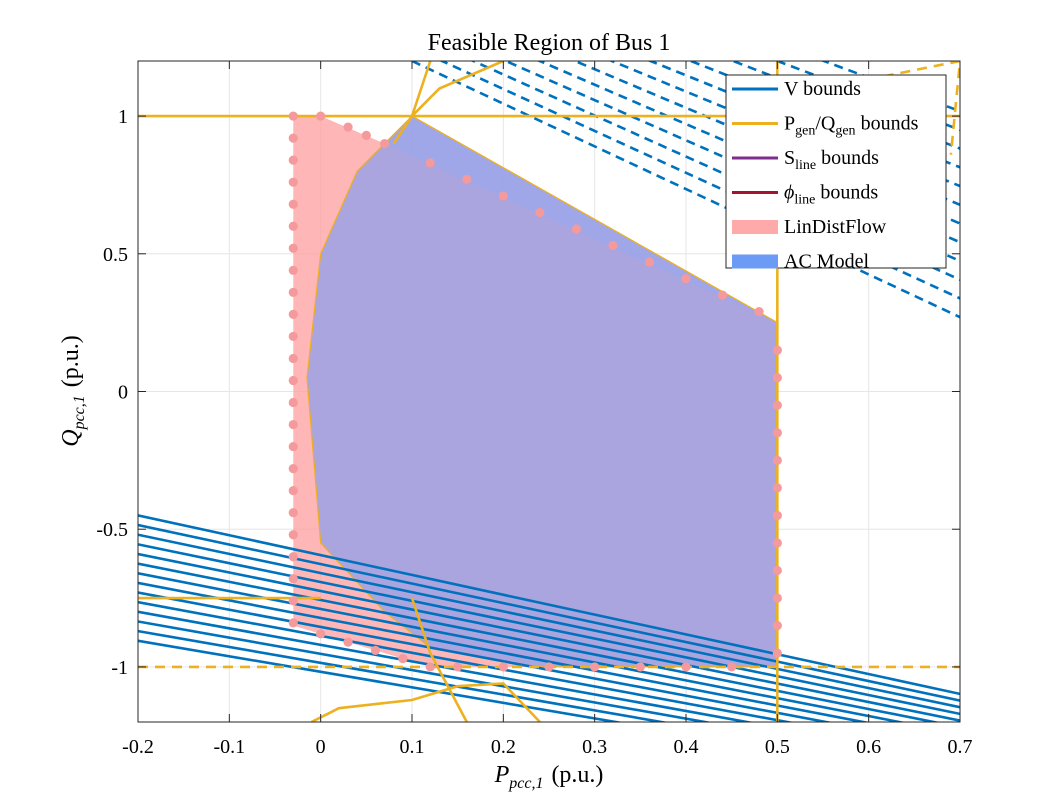 This screenshot has width=1062, height=812. Describe the element at coordinates (457, 89) in the screenshot. I see `gen-curve-top` at that location.